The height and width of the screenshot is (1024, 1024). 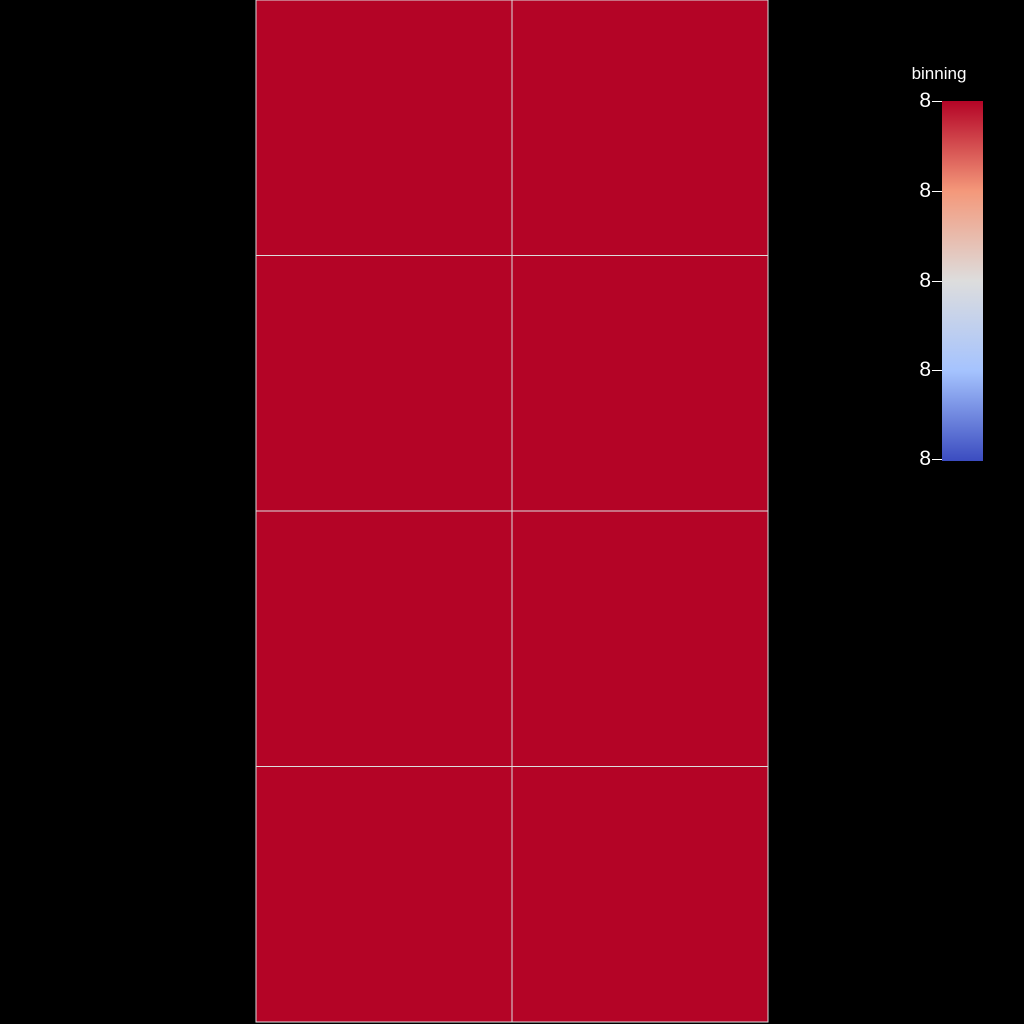 What do you see at coordinates (939, 73) in the screenshot?
I see `scalar-bar-title: binning` at bounding box center [939, 73].